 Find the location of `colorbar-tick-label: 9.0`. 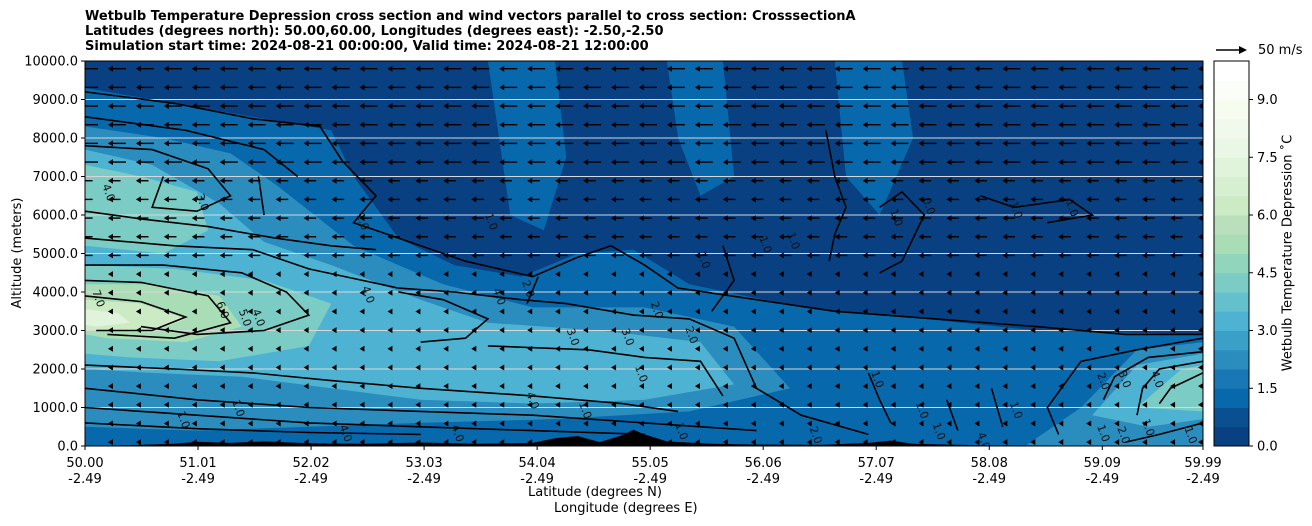

colorbar-tick-label: 9.0 is located at coordinates (1267, 100).